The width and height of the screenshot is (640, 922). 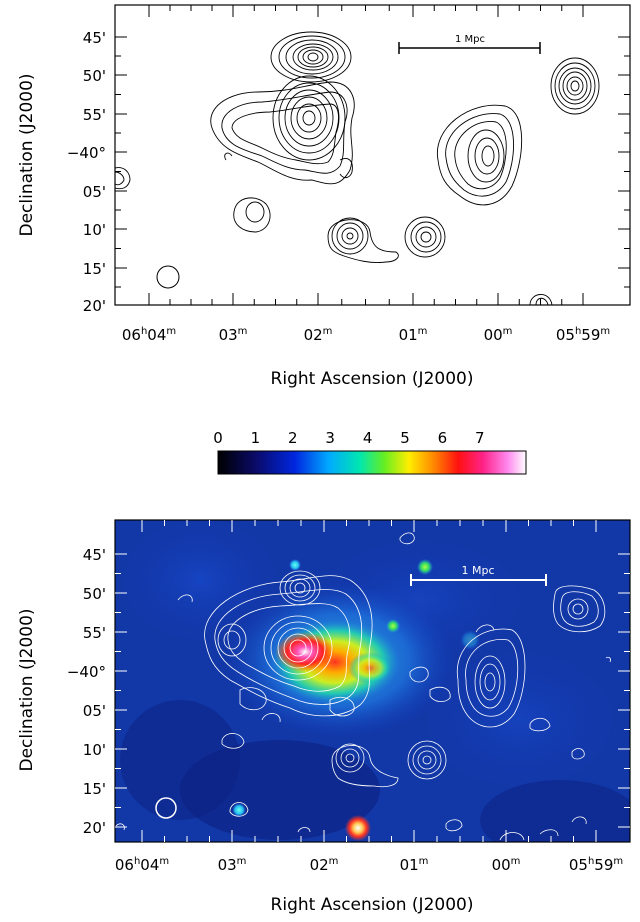 I want to click on bottom-beam-circle, so click(x=166, y=808).